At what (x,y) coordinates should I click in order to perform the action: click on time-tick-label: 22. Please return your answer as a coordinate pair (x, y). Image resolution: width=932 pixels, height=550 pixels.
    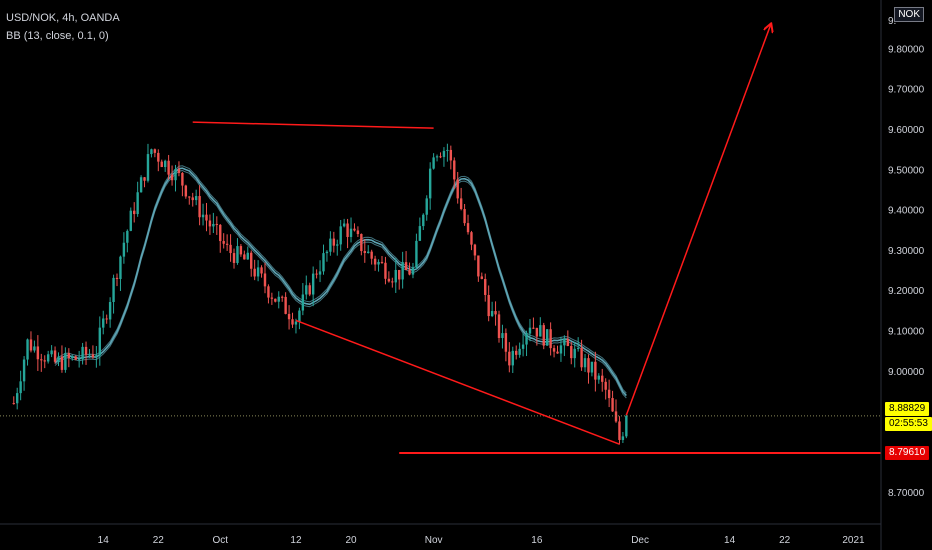
    Looking at the image, I should click on (159, 540).